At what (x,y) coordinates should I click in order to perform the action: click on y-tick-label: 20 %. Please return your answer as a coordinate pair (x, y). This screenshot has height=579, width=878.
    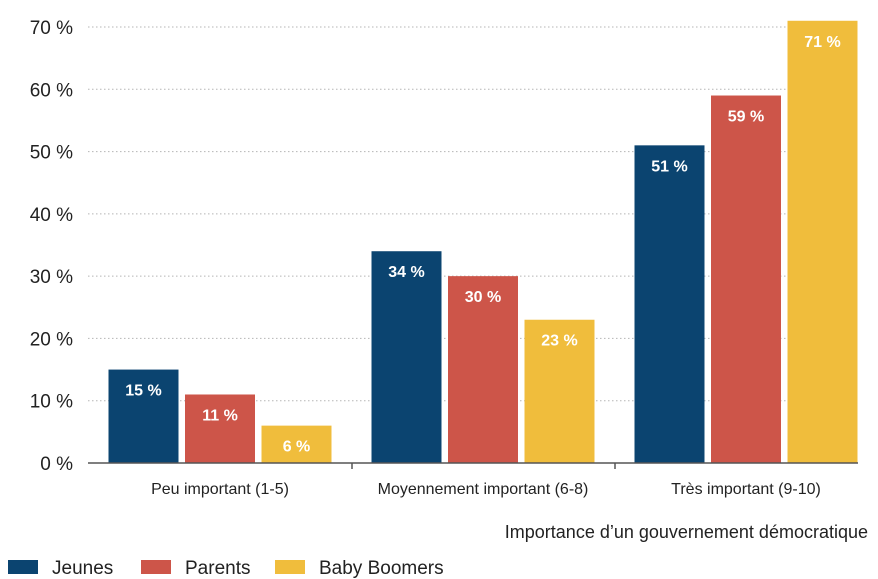
    Looking at the image, I should click on (51, 339).